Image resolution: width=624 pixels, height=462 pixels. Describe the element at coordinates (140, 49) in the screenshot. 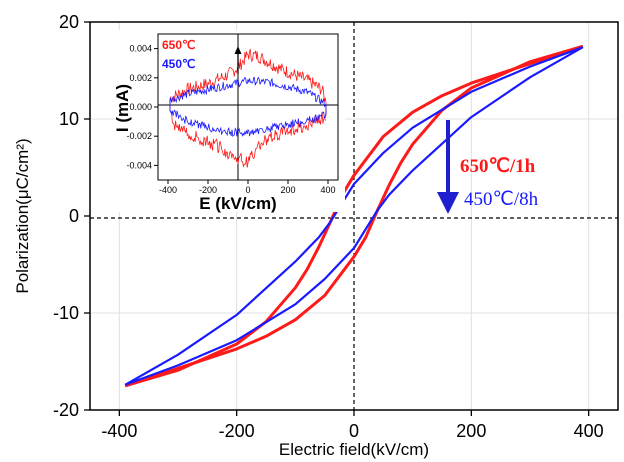

I see `inset-y-tick-label: 0.004` at that location.